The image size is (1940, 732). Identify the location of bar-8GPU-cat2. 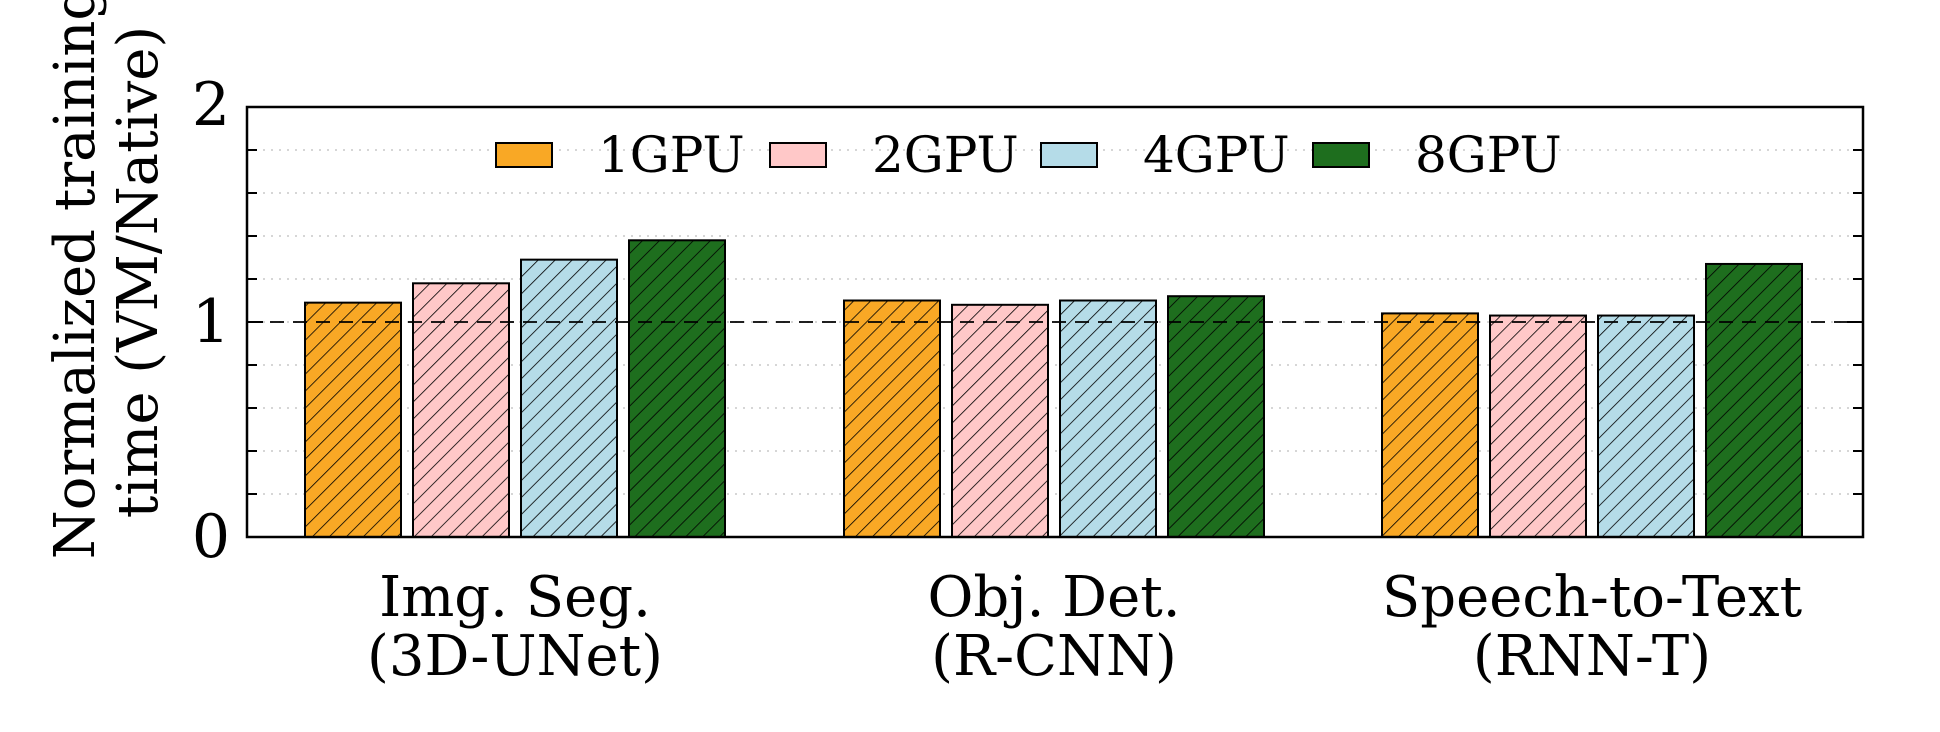
(1754, 400).